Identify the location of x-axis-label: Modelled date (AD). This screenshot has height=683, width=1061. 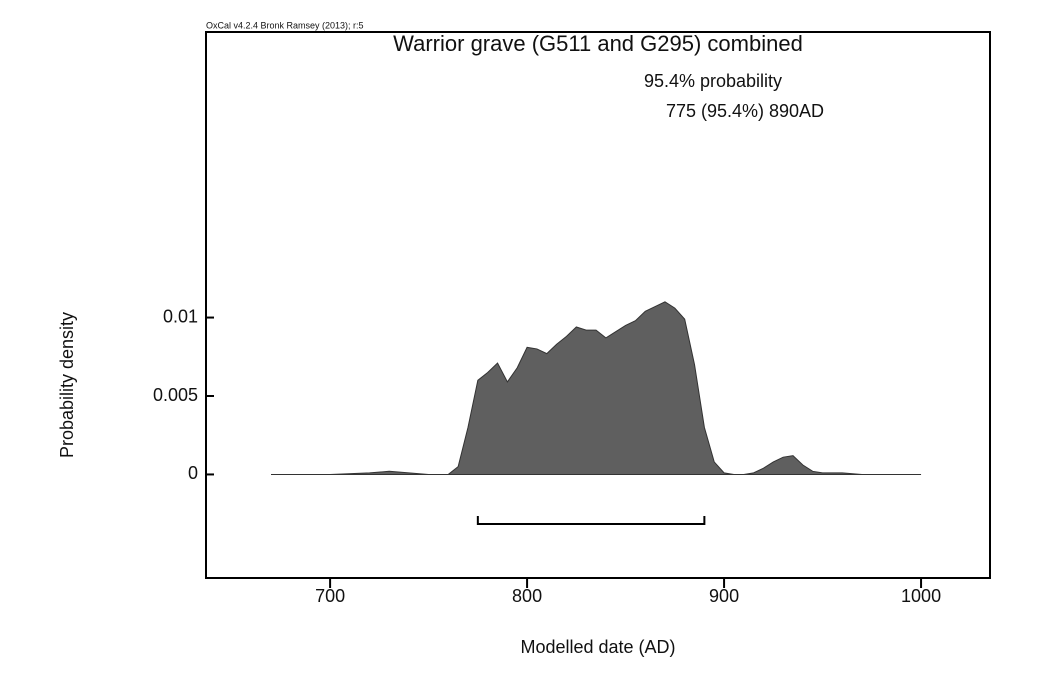
(597, 647).